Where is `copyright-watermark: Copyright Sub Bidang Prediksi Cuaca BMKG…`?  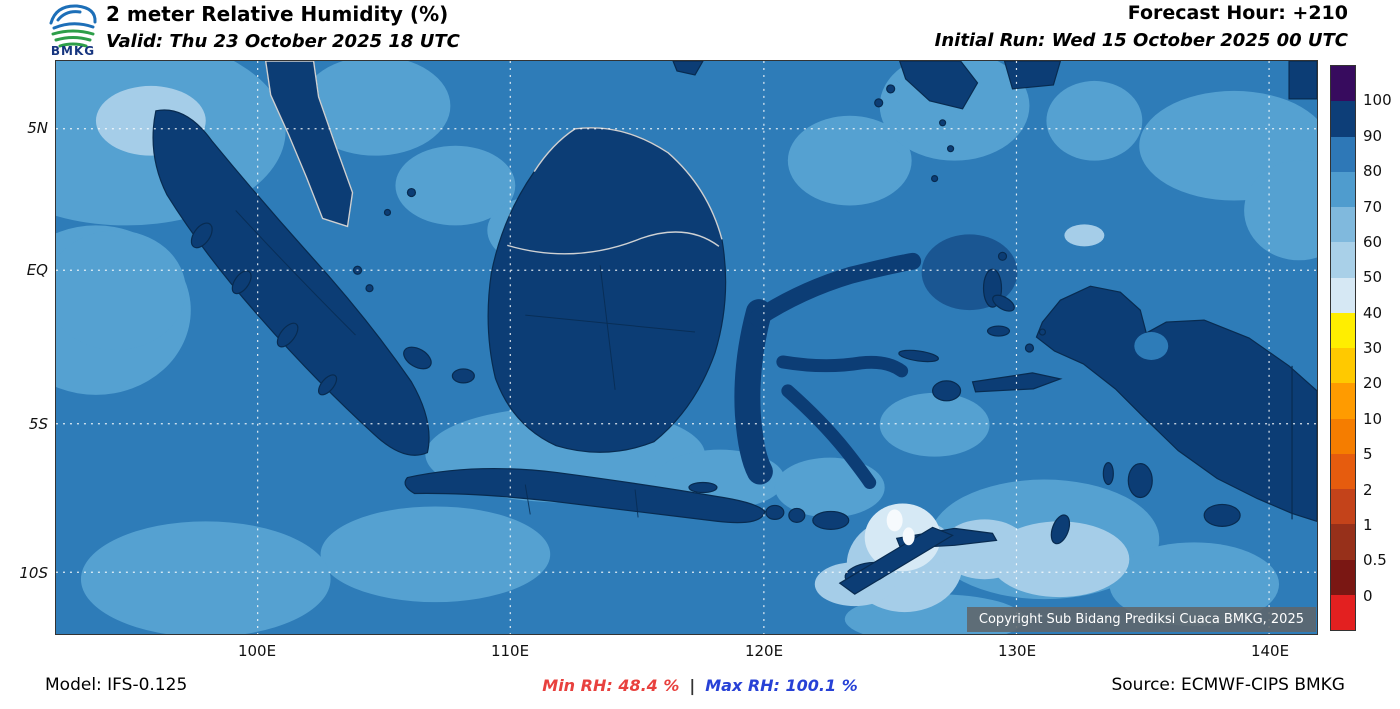
copyright-watermark: Copyright Sub Bidang Prediksi Cuaca BMKG… is located at coordinates (1141, 619).